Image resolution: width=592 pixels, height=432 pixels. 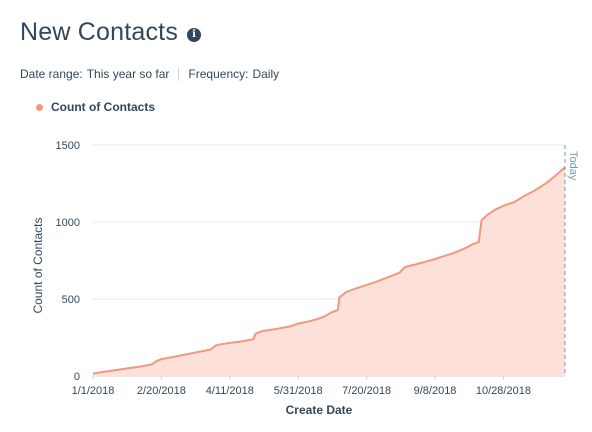 I want to click on today-label: Today, so click(x=573, y=166).